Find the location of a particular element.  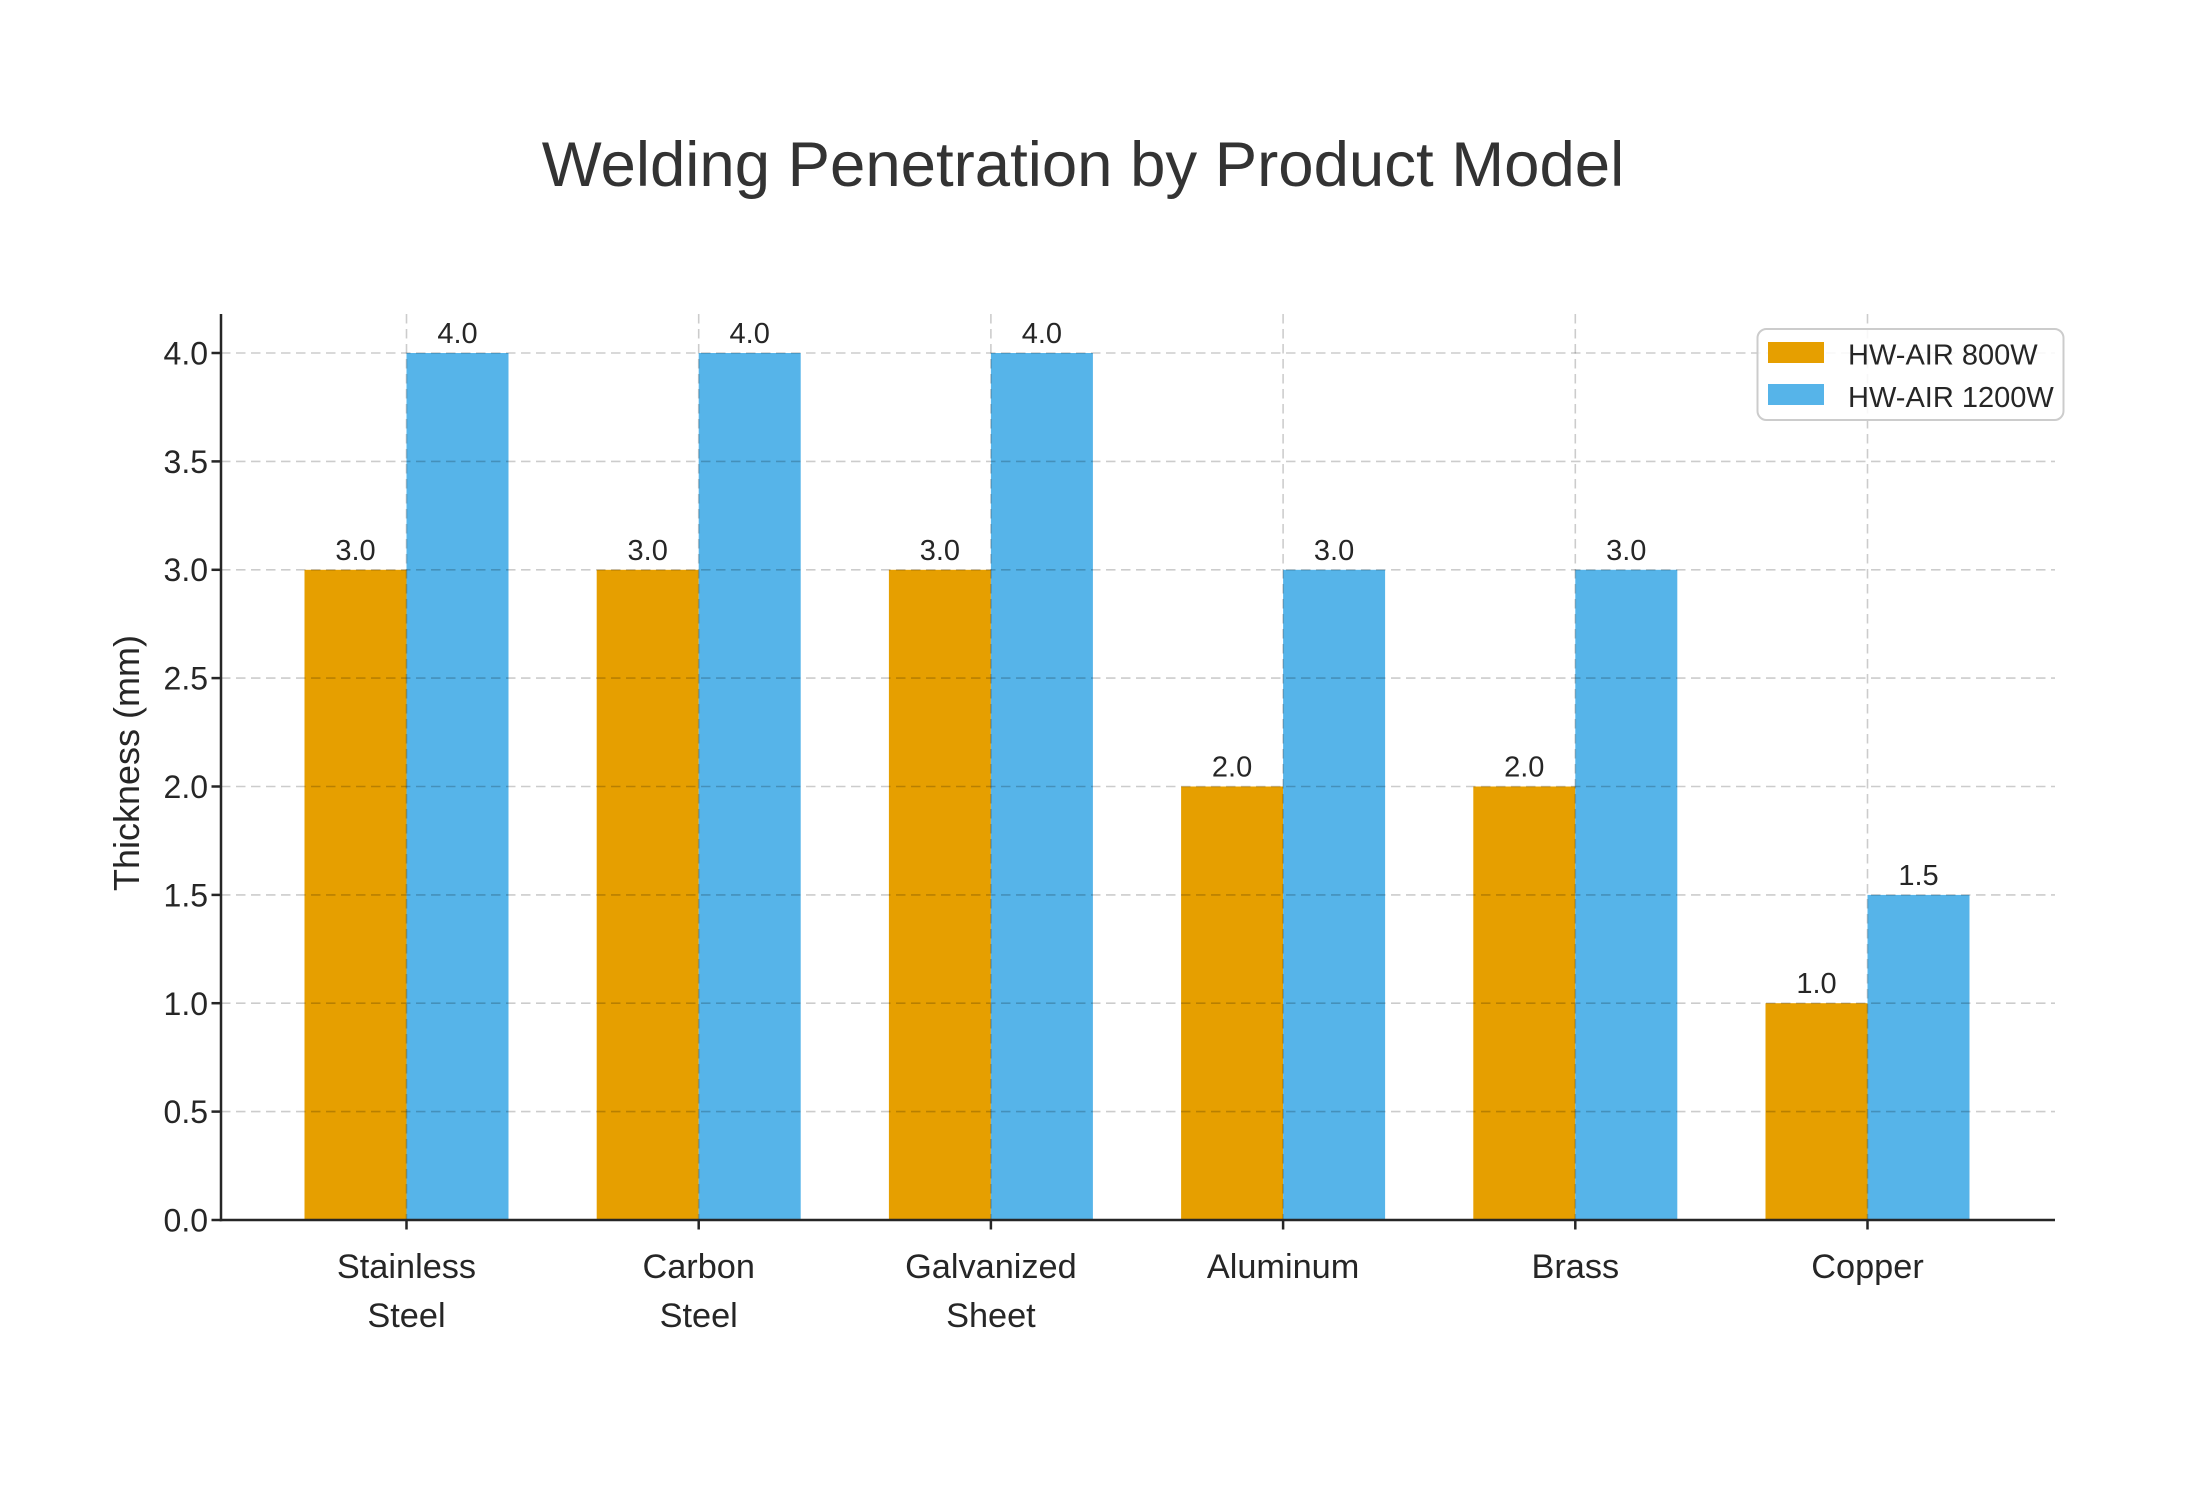

svg-text: Sheet is located at coordinates (991, 1316).